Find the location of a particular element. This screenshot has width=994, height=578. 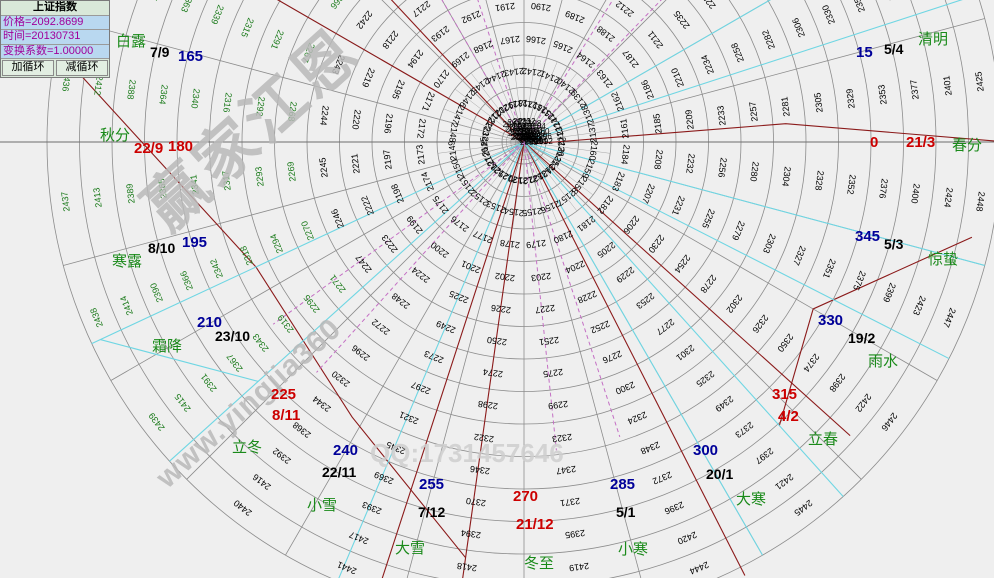

ring-value: 2352 is located at coordinates (851, 185).